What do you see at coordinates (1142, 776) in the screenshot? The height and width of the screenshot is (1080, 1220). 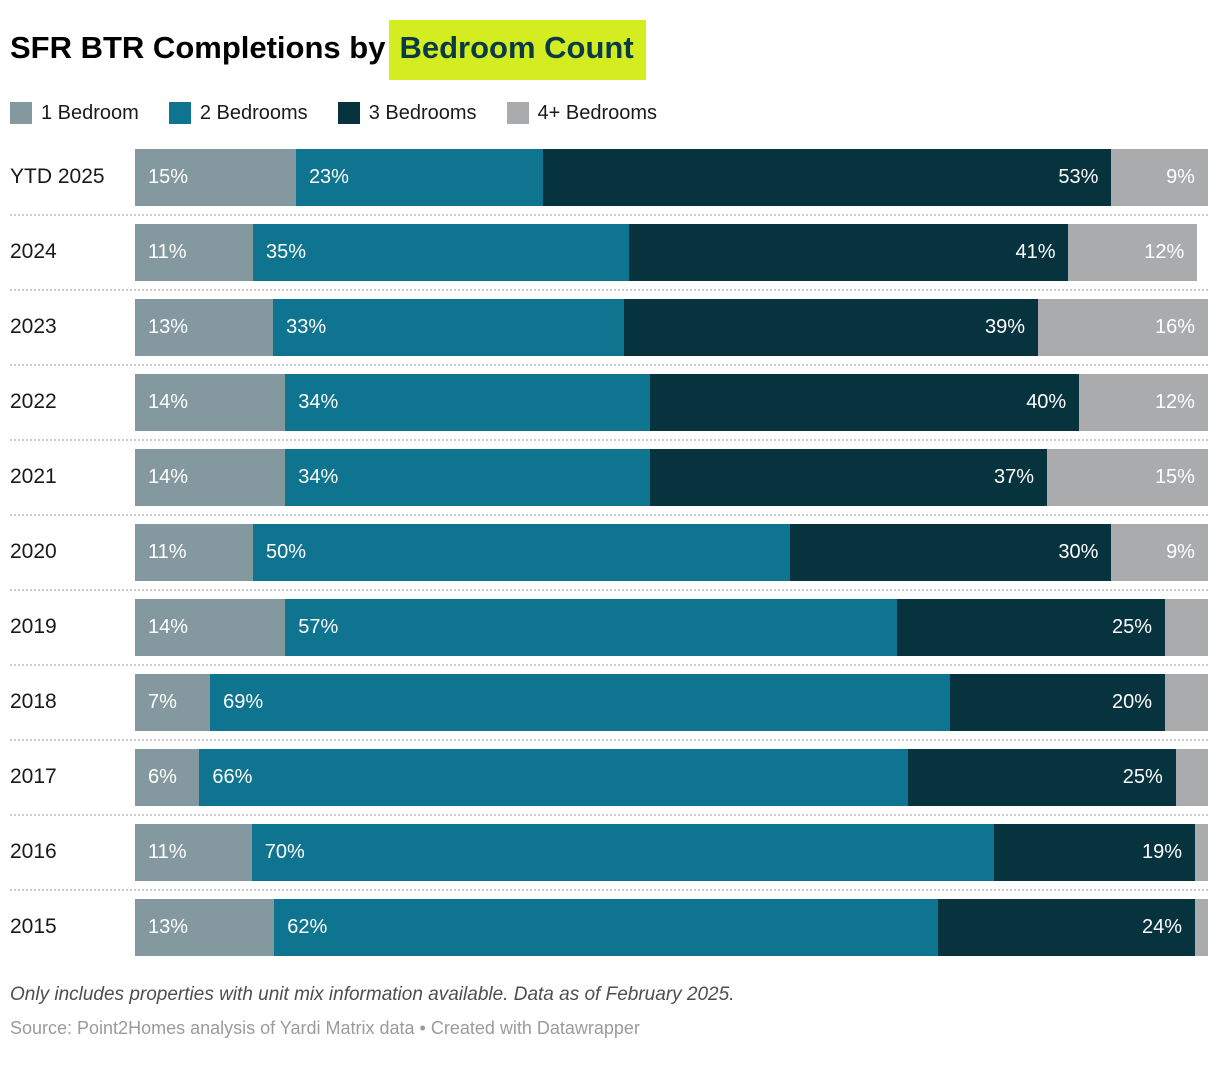 I see `segment-value-label: 25%` at bounding box center [1142, 776].